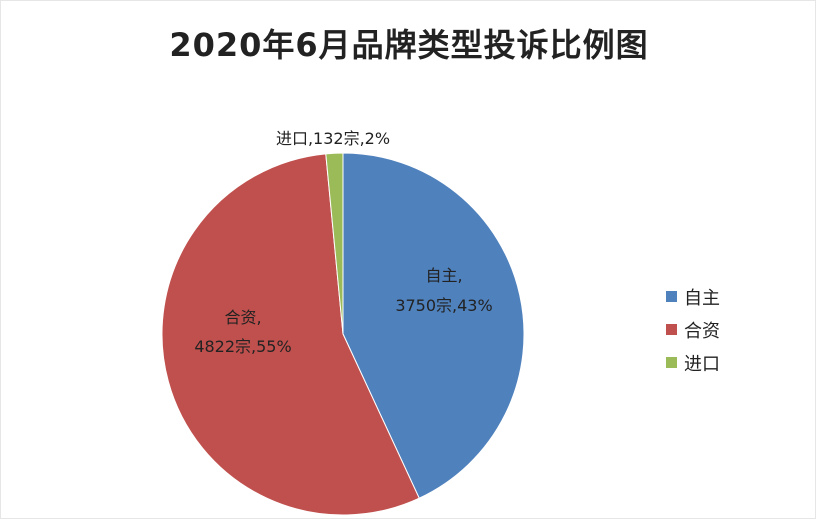 The width and height of the screenshot is (818, 521). What do you see at coordinates (242, 346) in the screenshot?
I see `slice-value-label-1: 4822宗,55%` at bounding box center [242, 346].